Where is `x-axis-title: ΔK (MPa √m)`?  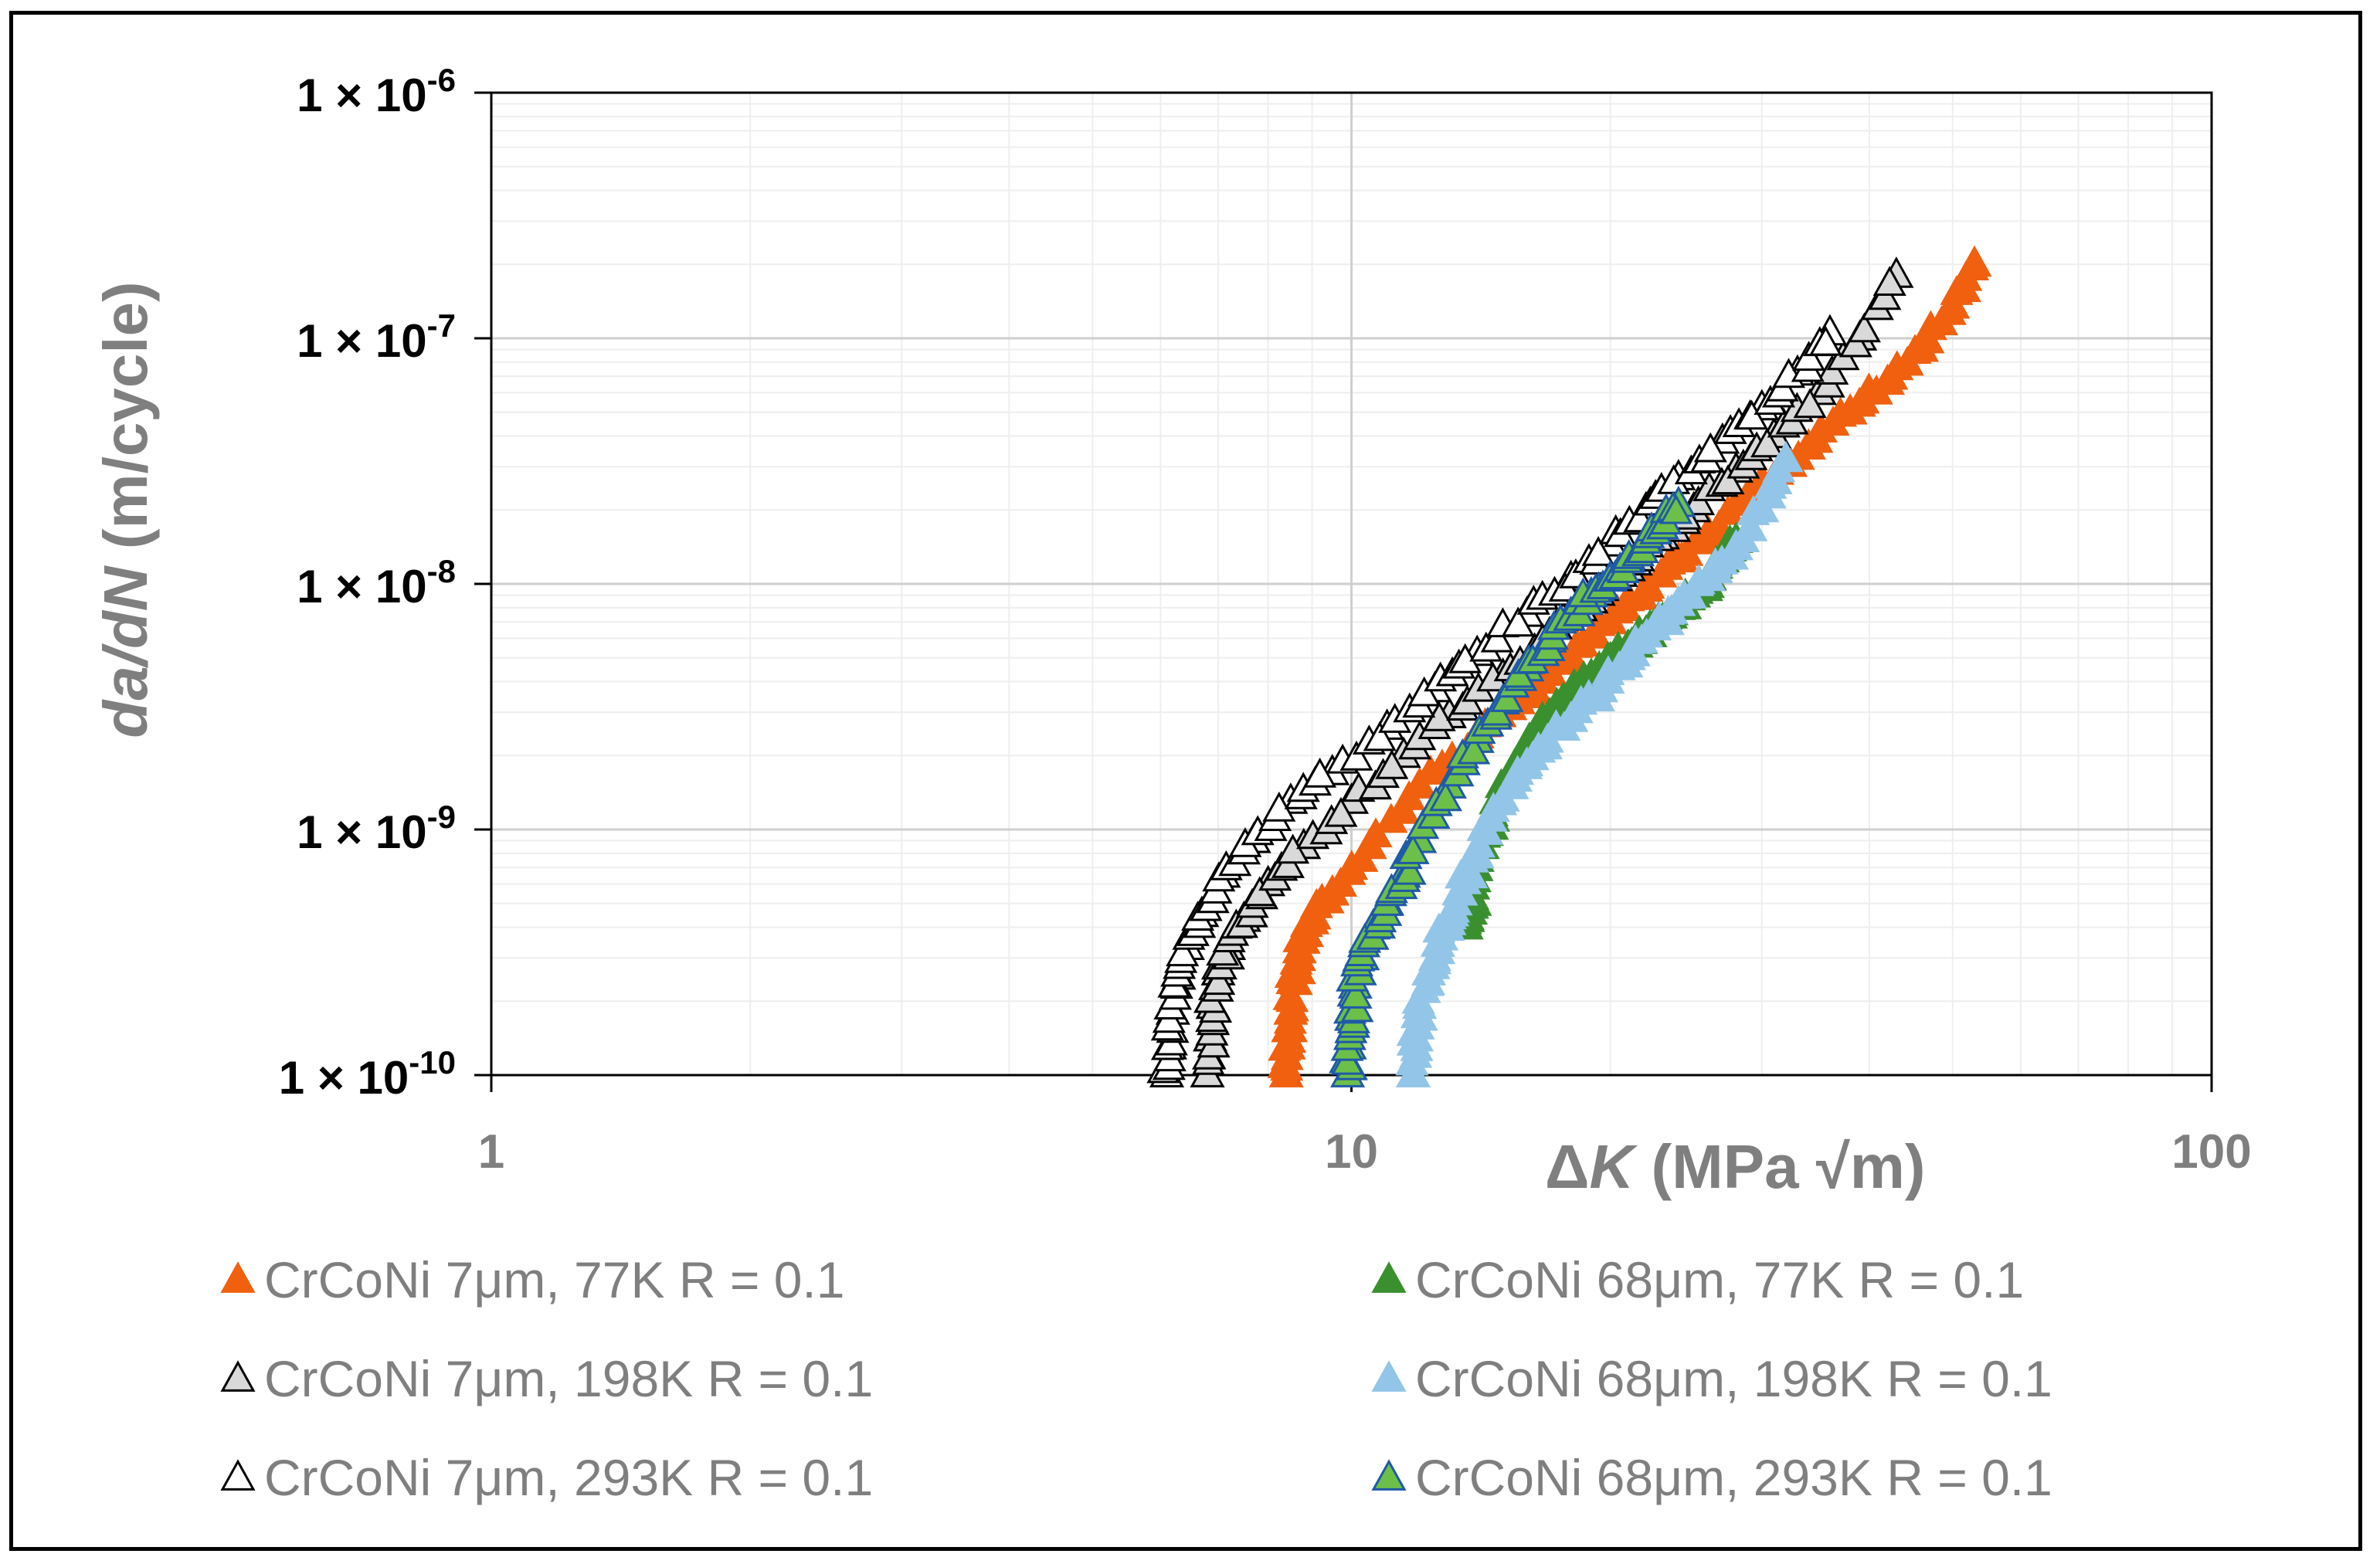
x-axis-title: ΔK (MPa √m) is located at coordinates (1735, 1166).